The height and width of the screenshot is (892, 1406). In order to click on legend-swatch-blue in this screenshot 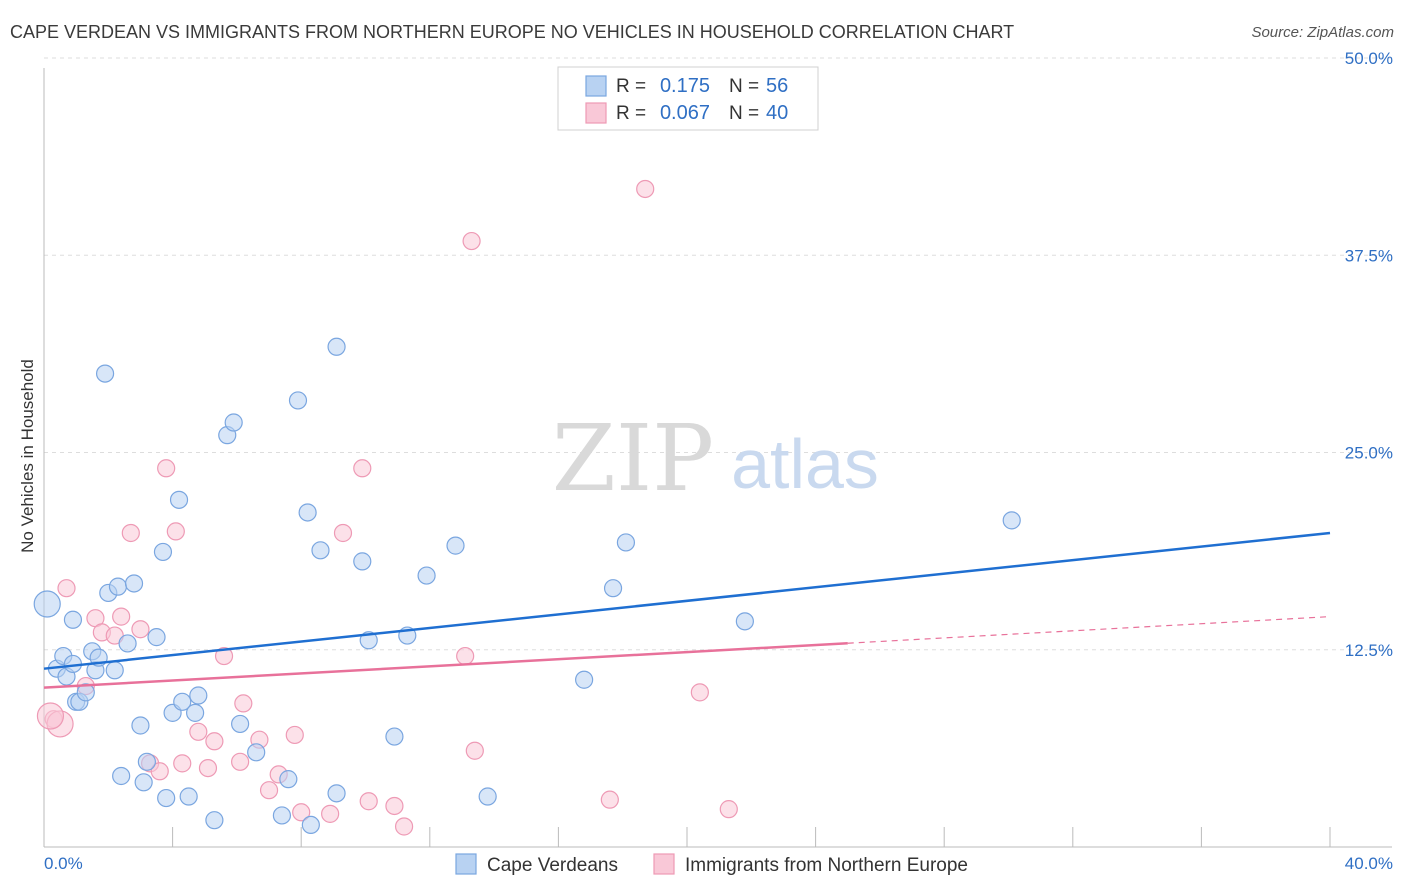, I will do `click(596, 86)`.